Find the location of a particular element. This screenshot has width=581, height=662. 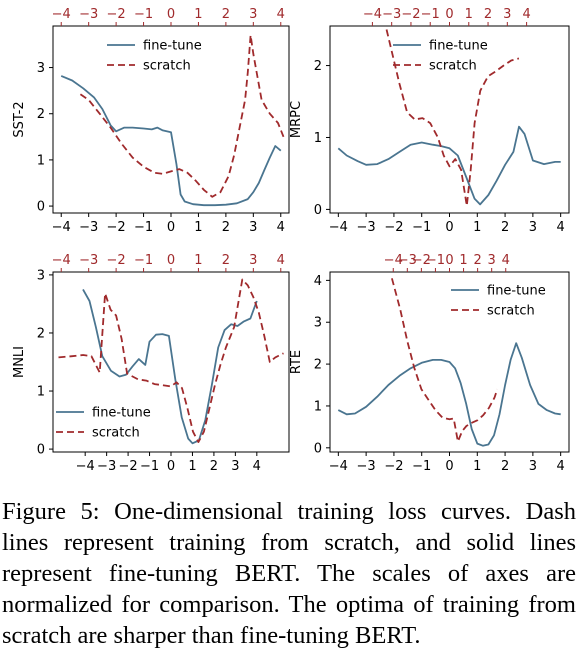

plot-frame is located at coordinates (449, 119).